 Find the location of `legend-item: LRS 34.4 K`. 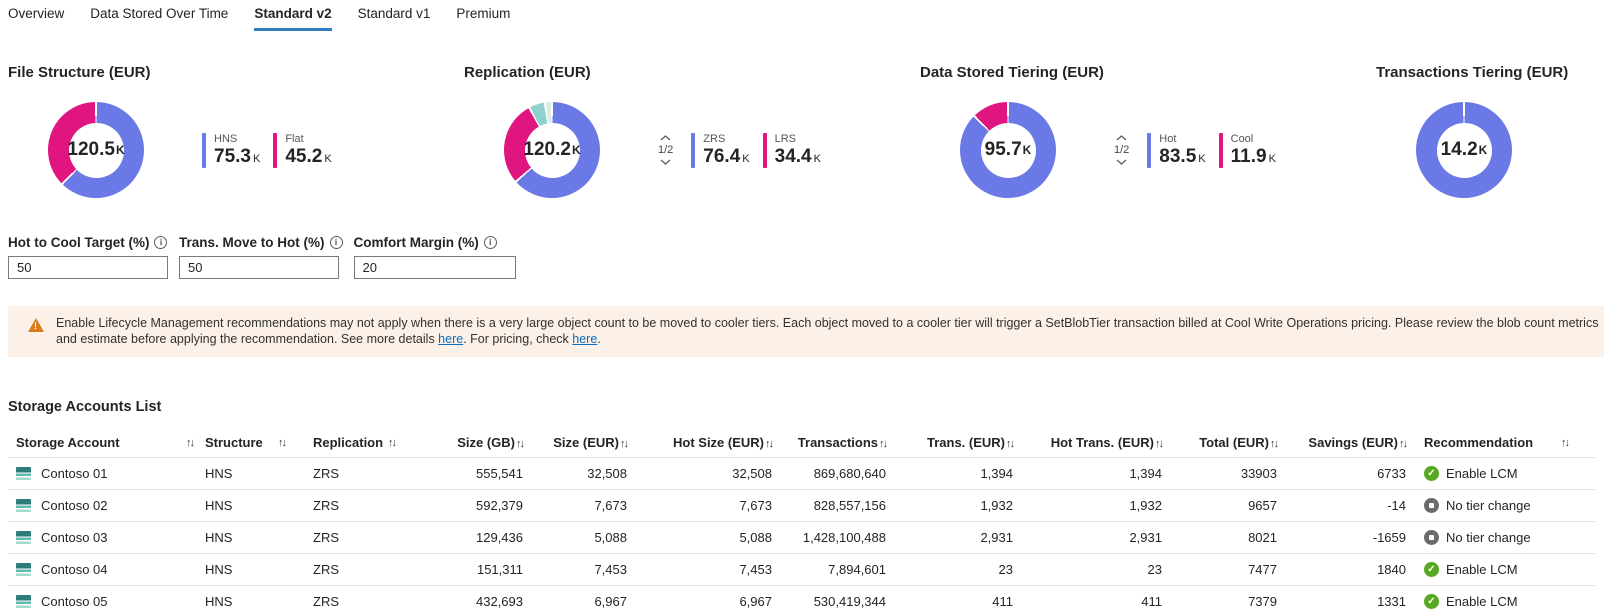

legend-item: LRS 34.4 K is located at coordinates (791, 150).